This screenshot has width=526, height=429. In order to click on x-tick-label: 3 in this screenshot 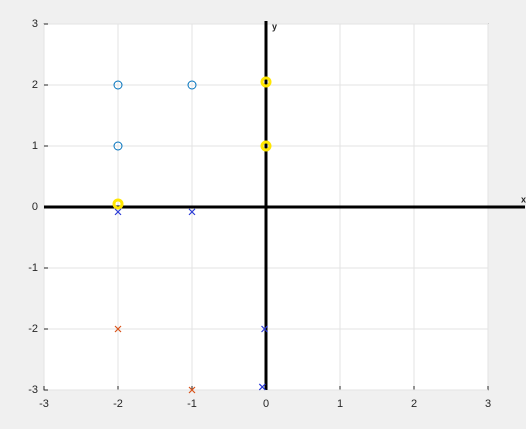, I will do `click(488, 404)`.